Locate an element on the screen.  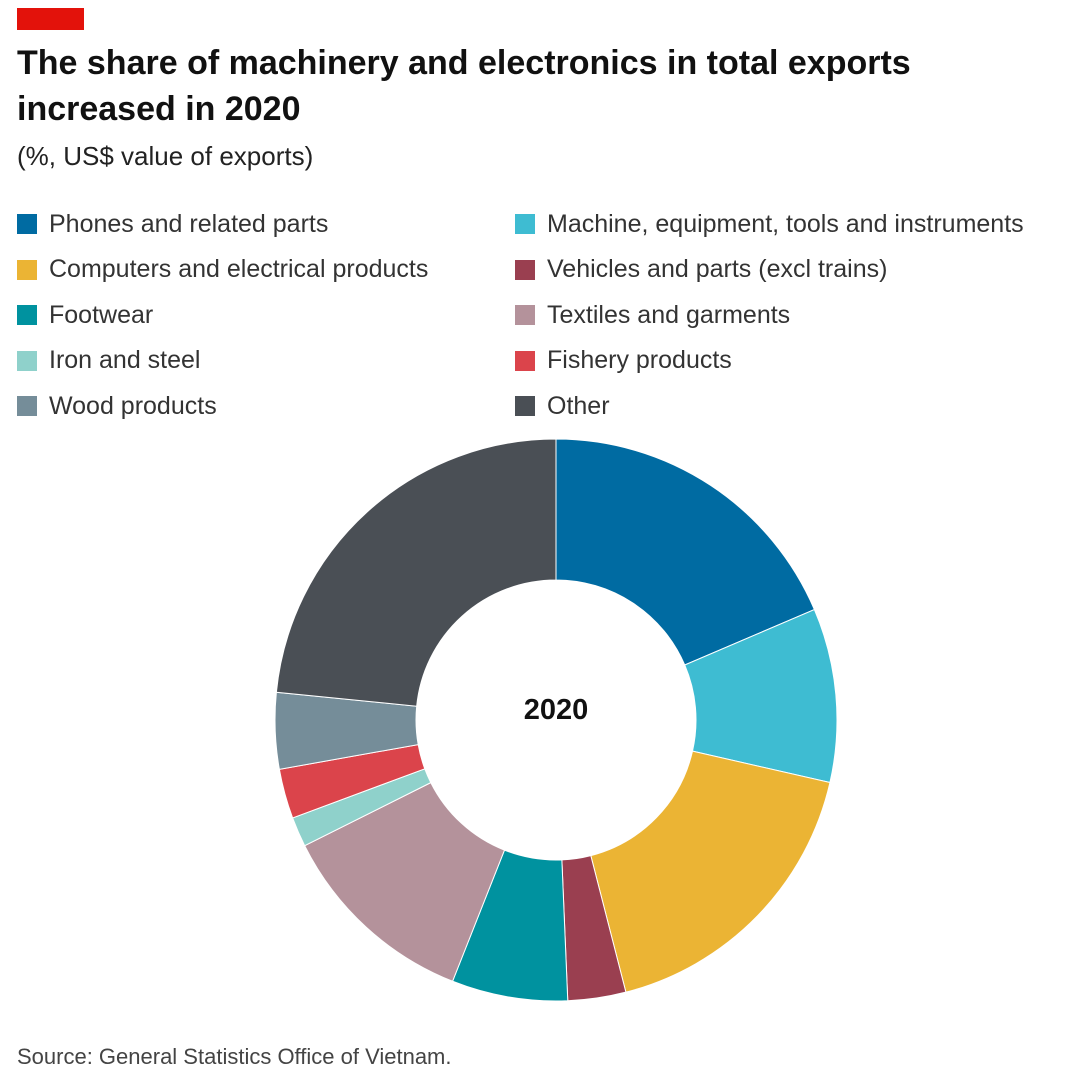
legend-item: Fishery products is located at coordinates (623, 361).